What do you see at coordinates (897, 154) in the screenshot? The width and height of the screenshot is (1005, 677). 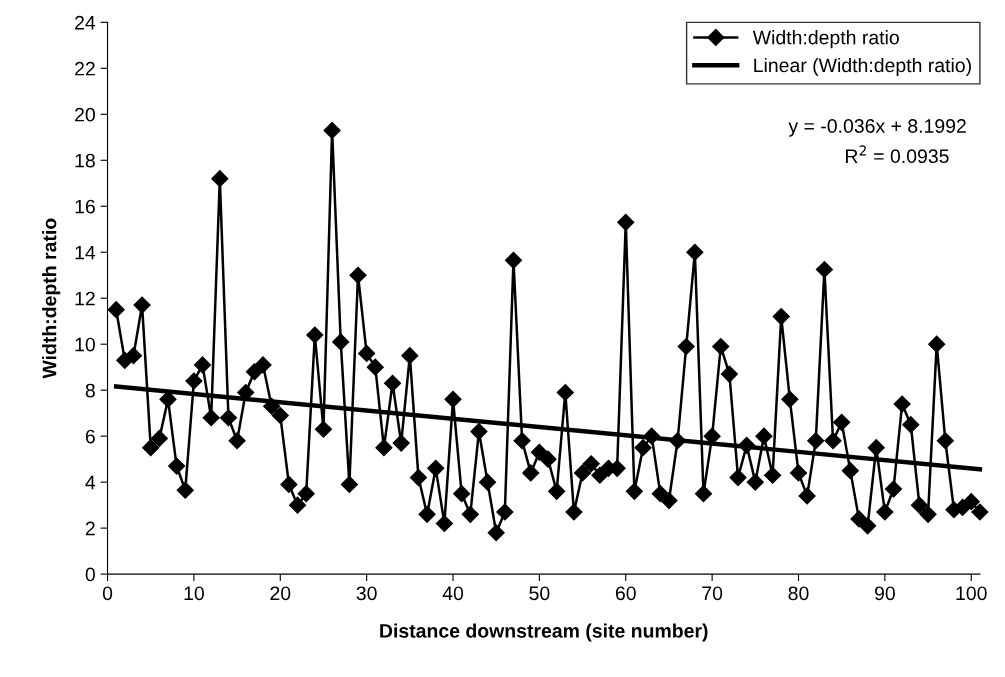 I see `annotation: R$^{2}$ = 0.0935` at bounding box center [897, 154].